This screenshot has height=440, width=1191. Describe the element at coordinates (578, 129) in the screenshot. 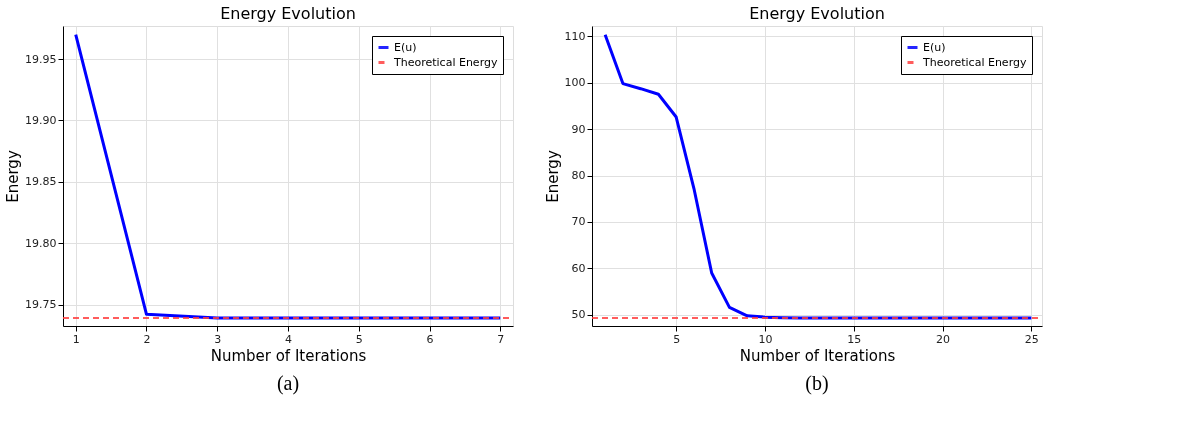

I see `y-tick-label: 90` at that location.